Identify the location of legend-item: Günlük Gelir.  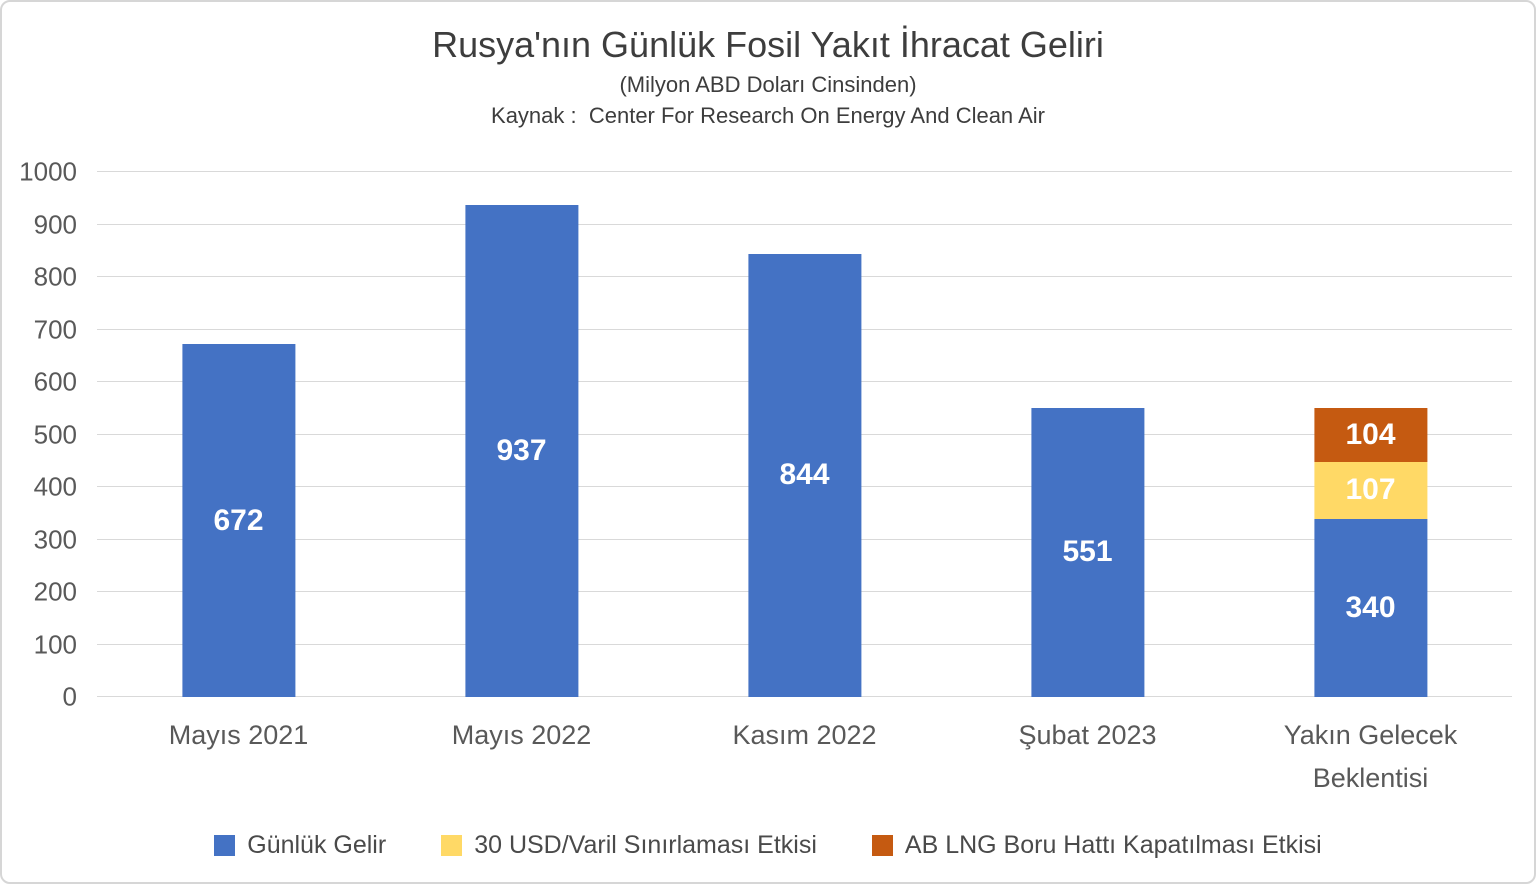
(300, 845).